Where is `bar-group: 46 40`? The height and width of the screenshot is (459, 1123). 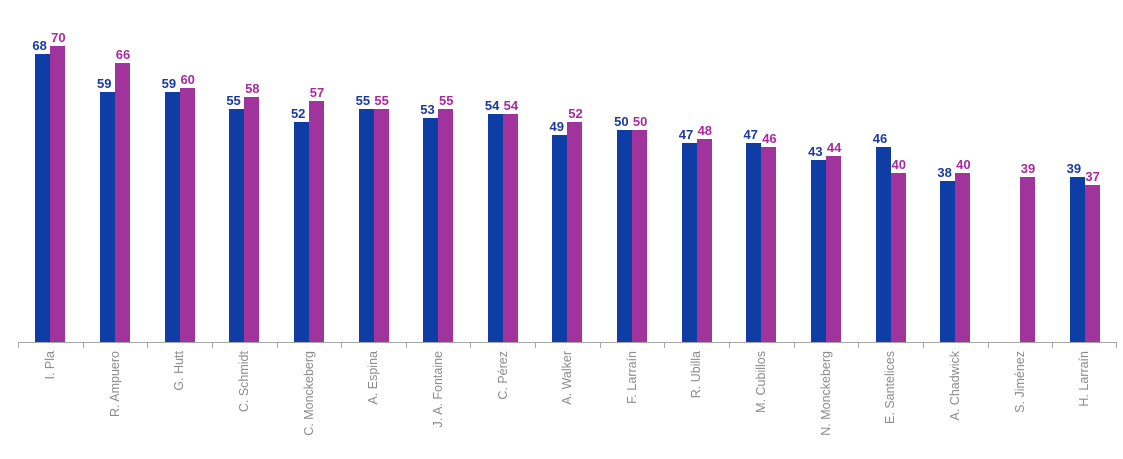 bar-group: 46 40 is located at coordinates (890, 171).